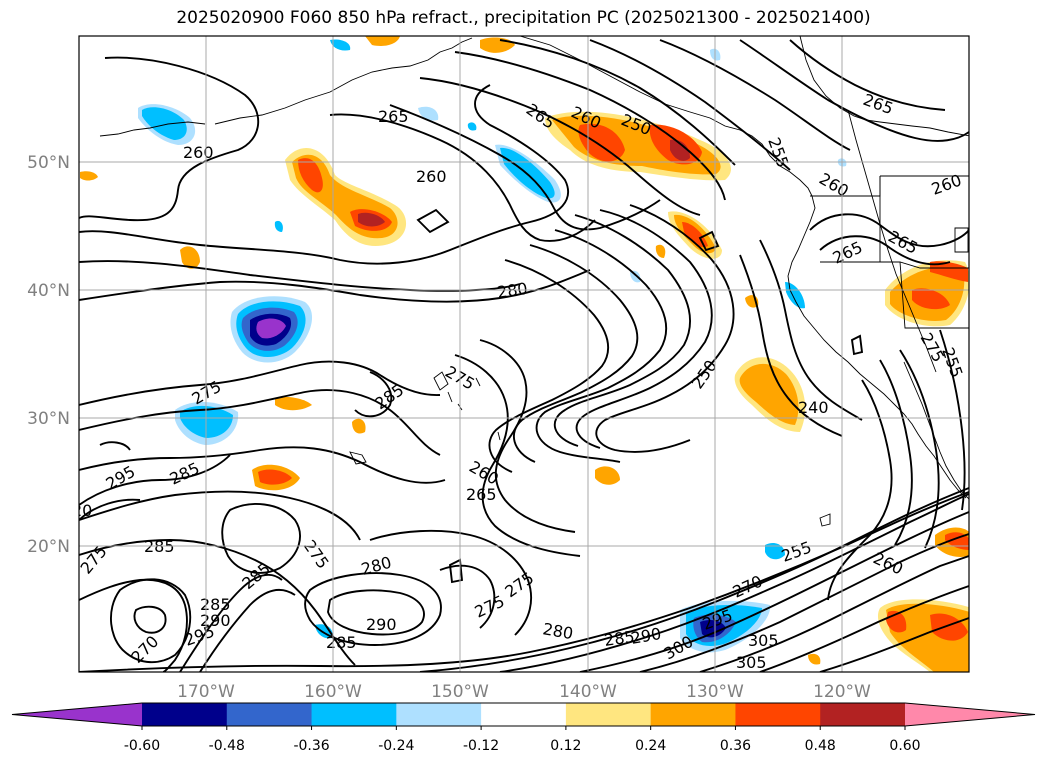 The height and width of the screenshot is (765, 1047). What do you see at coordinates (704, 374) in the screenshot?
I see `contour-label: 250` at bounding box center [704, 374].